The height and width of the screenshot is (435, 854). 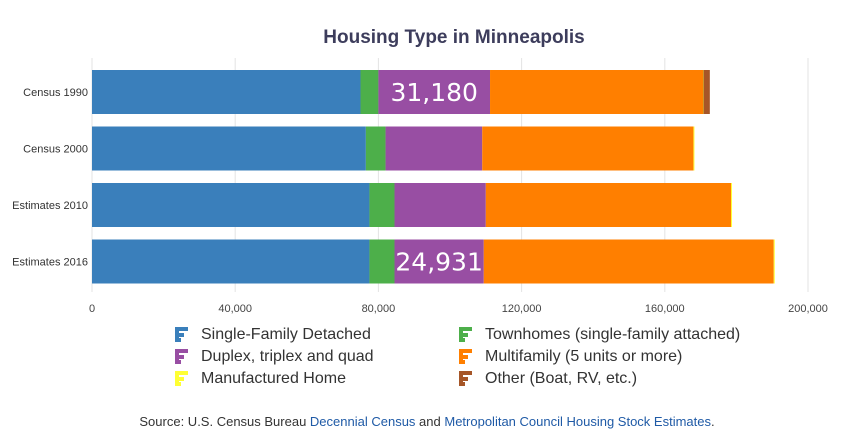 What do you see at coordinates (522, 309) in the screenshot?
I see `x-tick-label: 120,000` at bounding box center [522, 309].